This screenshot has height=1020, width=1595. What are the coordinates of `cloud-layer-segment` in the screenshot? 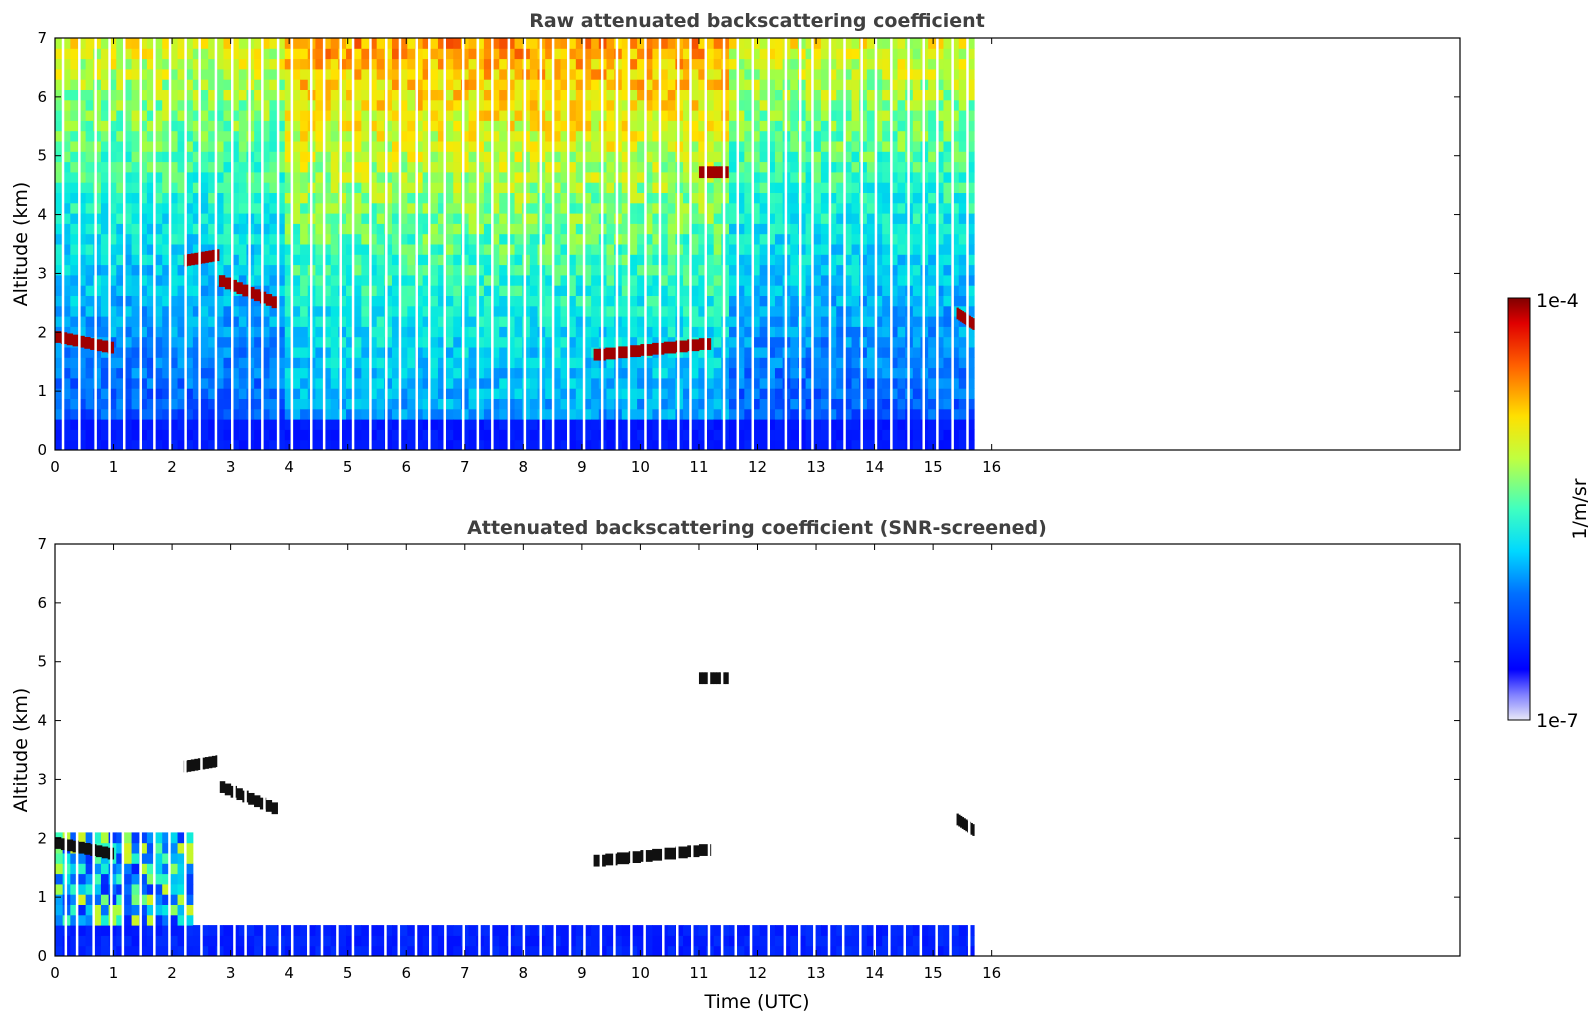 It's located at (693, 345).